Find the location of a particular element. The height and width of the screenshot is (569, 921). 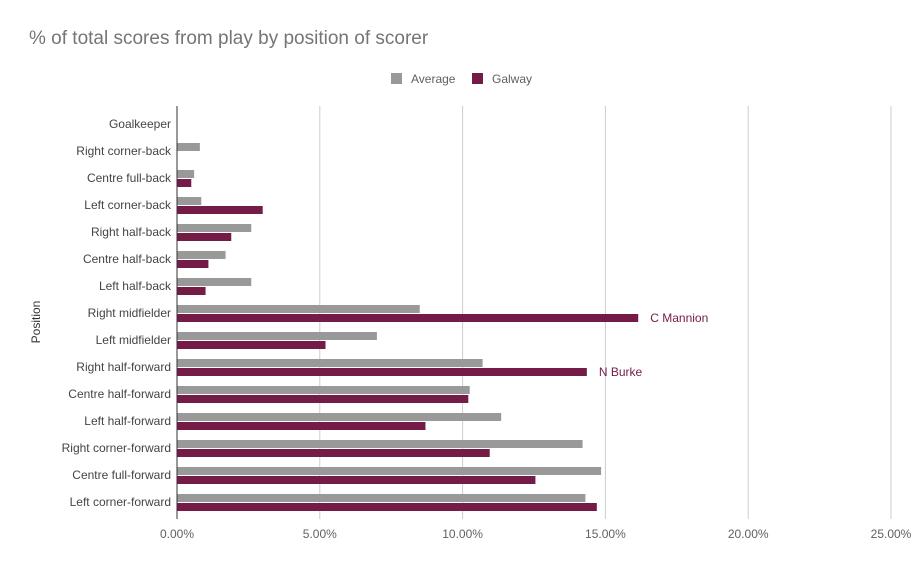

category-label: Right half-forward is located at coordinates (123, 367).